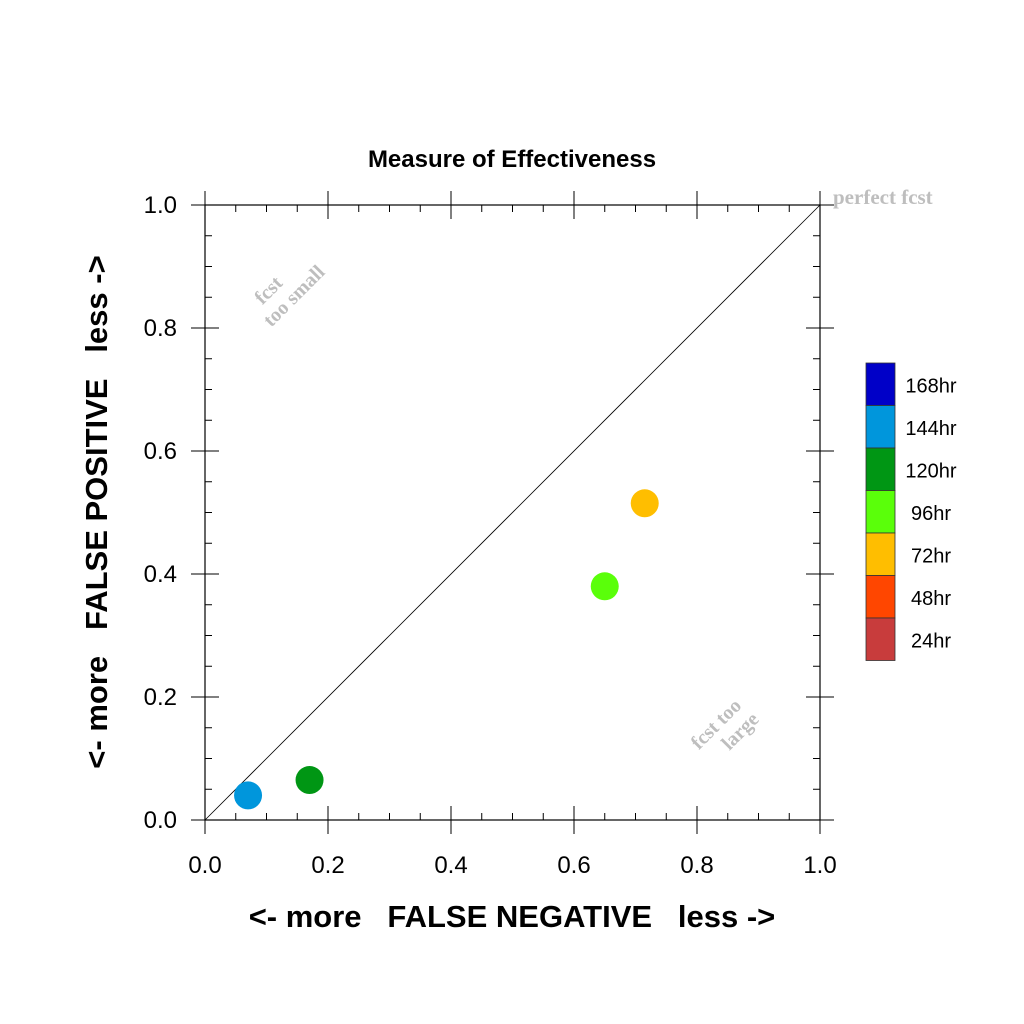 This screenshot has width=1024, height=1024. I want to click on x-tick-label: 0.2, so click(327, 865).